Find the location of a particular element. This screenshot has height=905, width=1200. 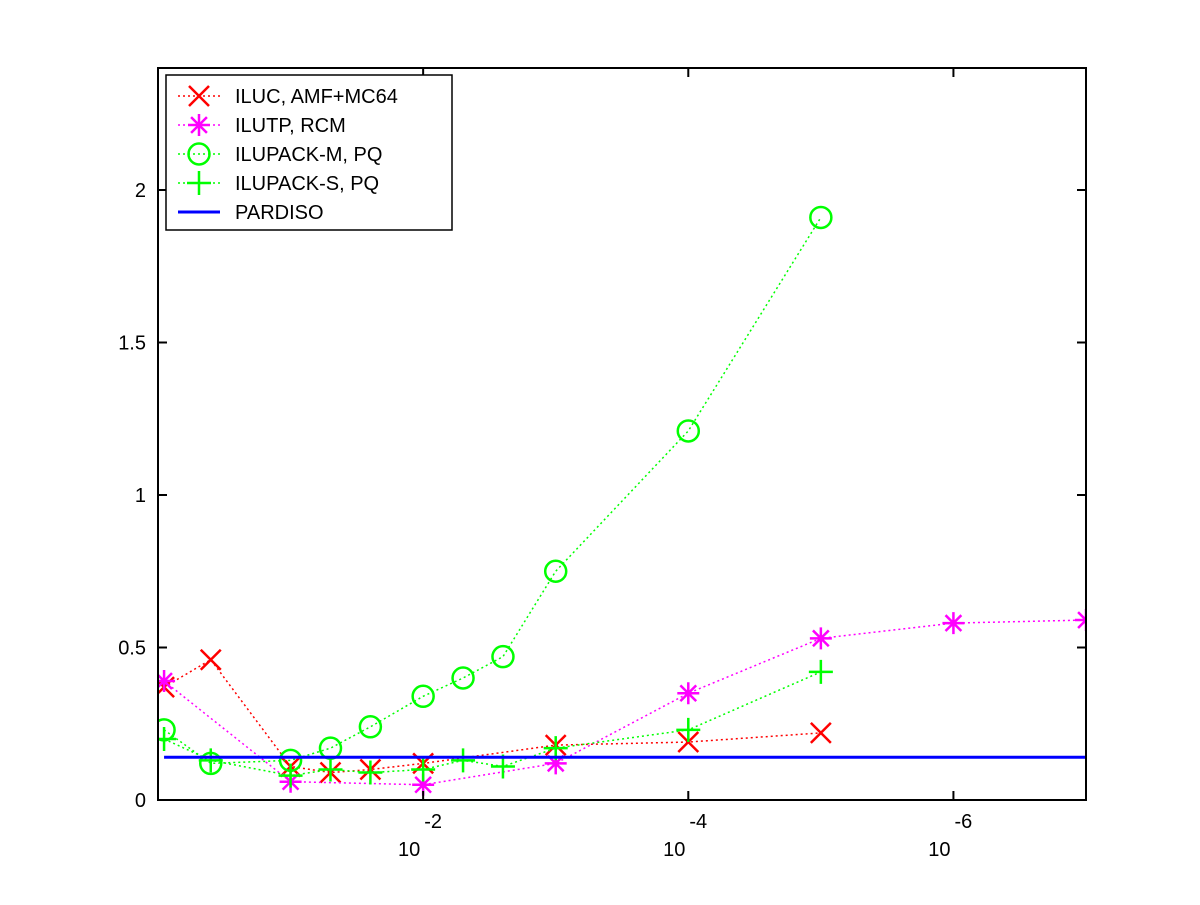

x-tick-base-2: 10 is located at coordinates (939, 850).